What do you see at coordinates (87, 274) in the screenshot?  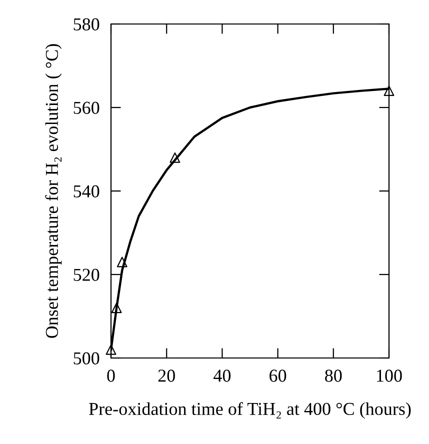 I see `y-tick-label: 520` at bounding box center [87, 274].